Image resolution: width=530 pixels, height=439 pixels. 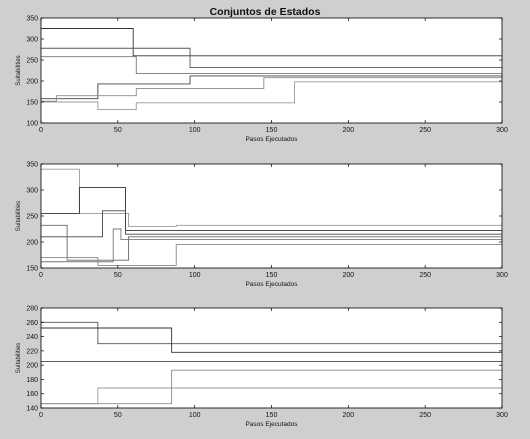 What do you see at coordinates (32, 124) in the screenshot?
I see `y-tick-label: 100` at bounding box center [32, 124].